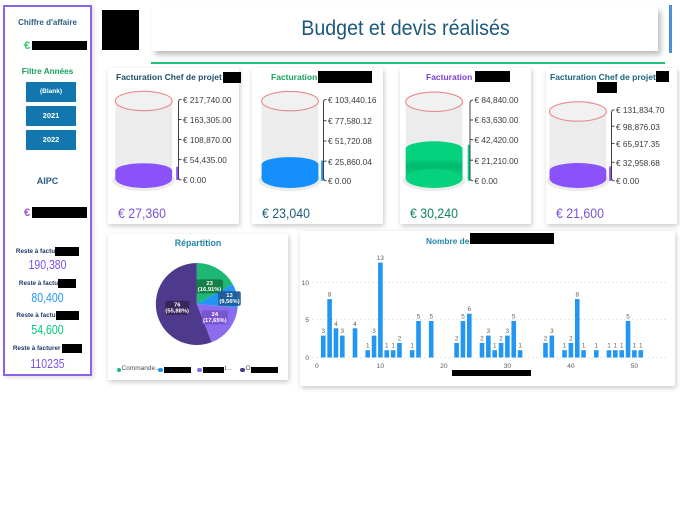 This screenshot has height=510, width=680. Describe the element at coordinates (470, 309) in the screenshot. I see `svg-text: 6` at that location.